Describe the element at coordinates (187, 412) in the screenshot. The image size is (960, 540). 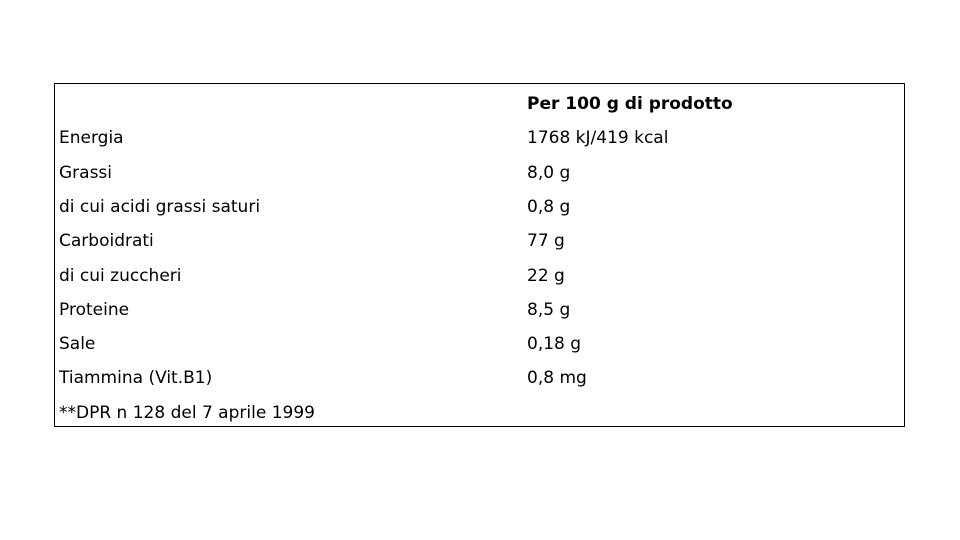
I see `footnote: **DPR n 128 del 7 aprile 1999` at that location.